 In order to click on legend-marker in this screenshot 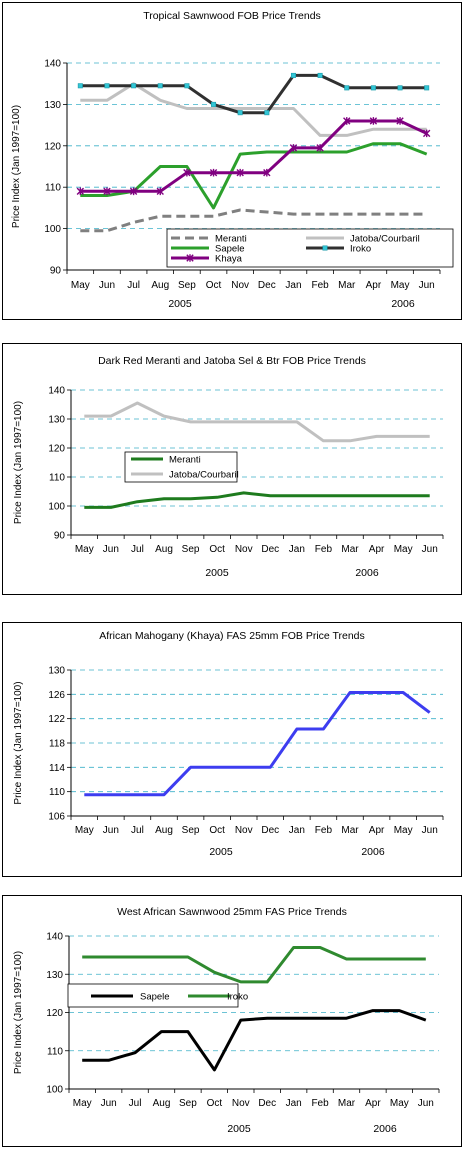, I will do `click(325, 248)`.